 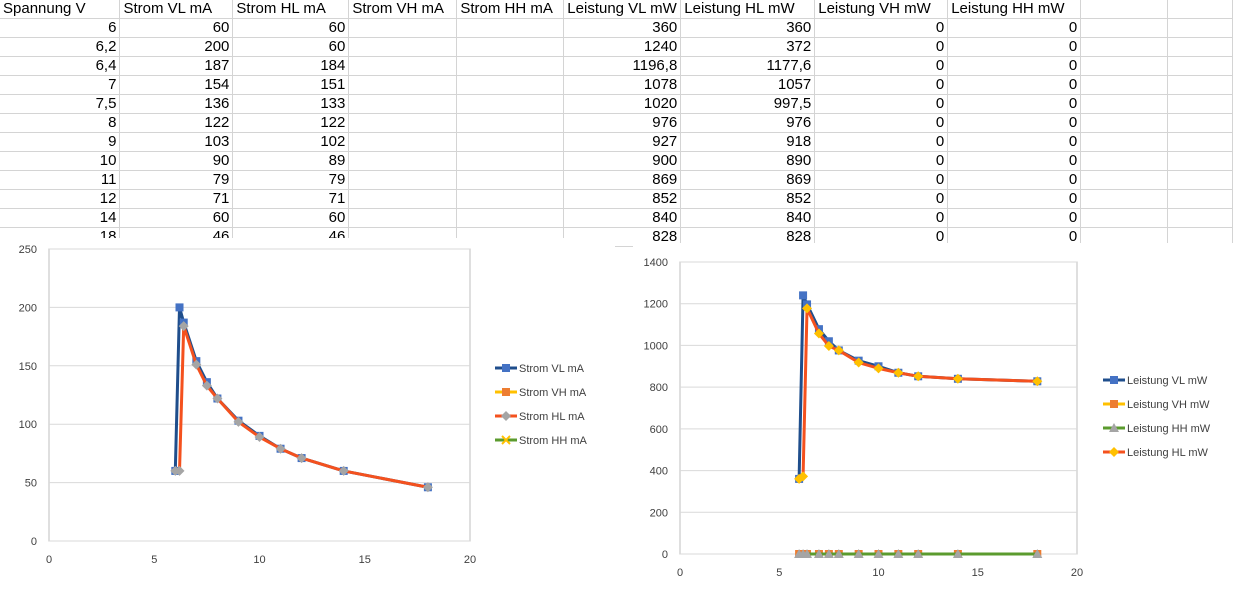 What do you see at coordinates (176, 85) in the screenshot?
I see `cell: 154` at bounding box center [176, 85].